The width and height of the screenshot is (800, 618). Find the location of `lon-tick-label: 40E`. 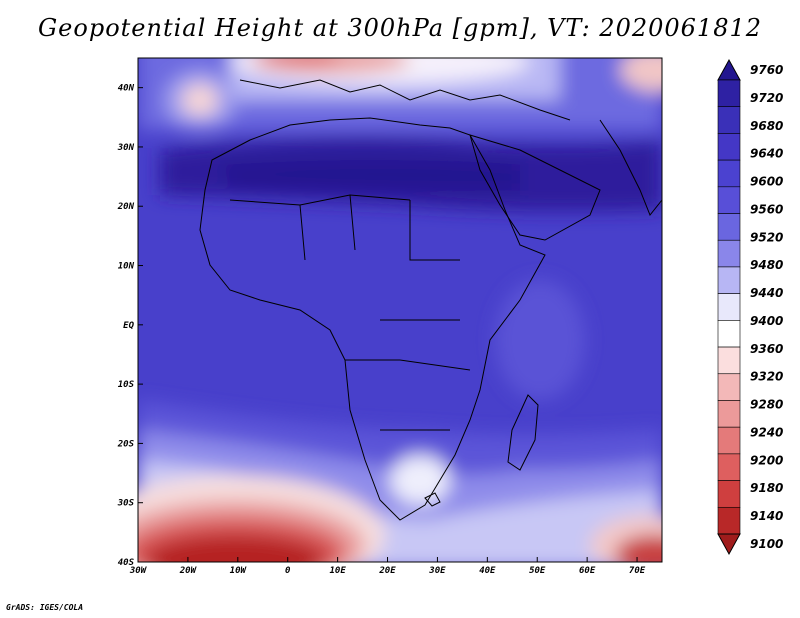

lon-tick-label: 40E is located at coordinates (487, 571).